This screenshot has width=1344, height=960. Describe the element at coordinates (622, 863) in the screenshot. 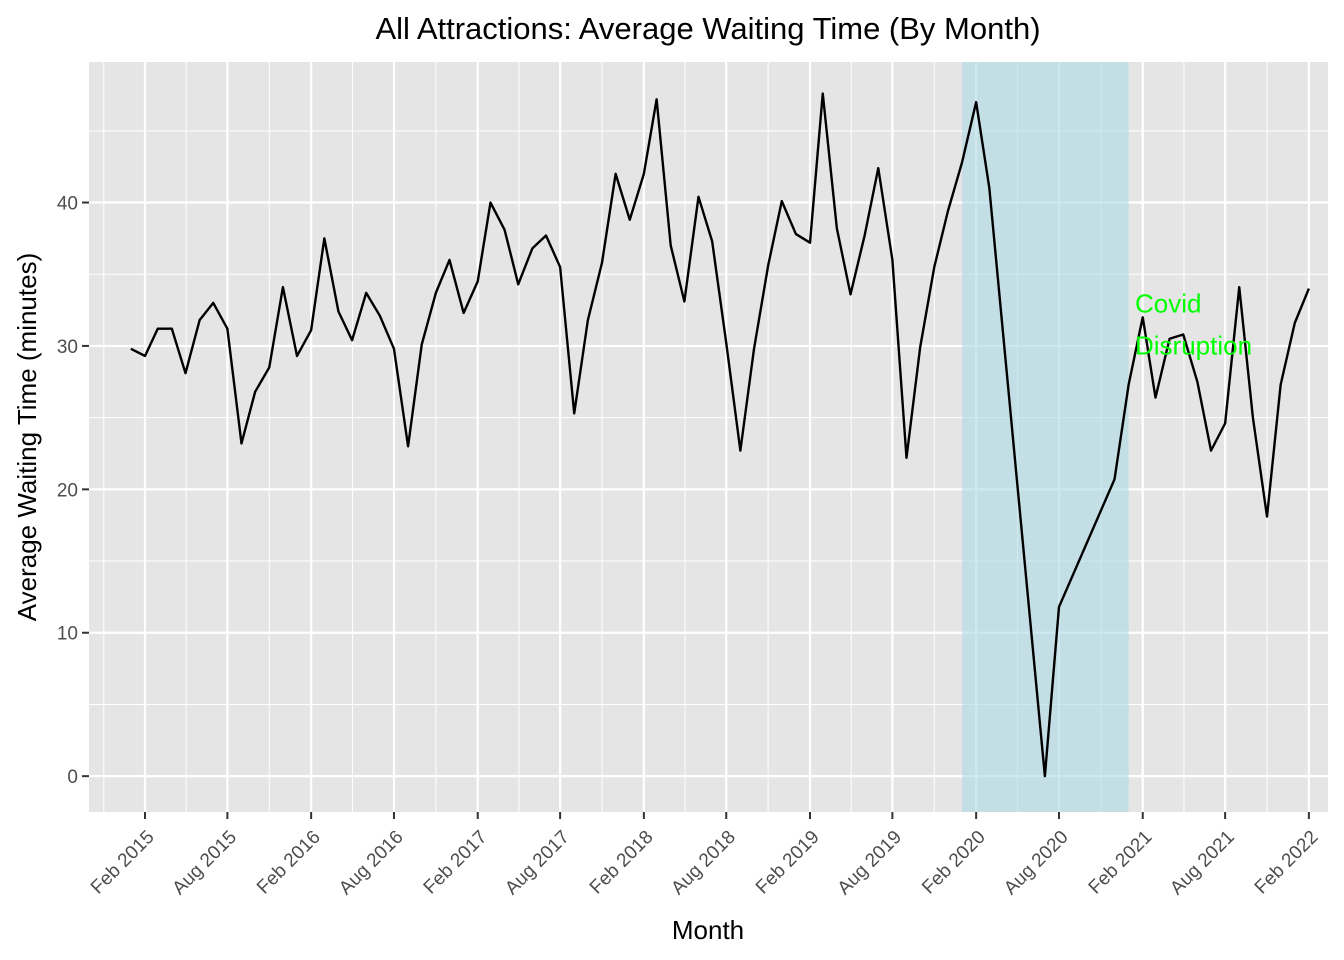

I see `x-tick-label: Feb 2018` at that location.